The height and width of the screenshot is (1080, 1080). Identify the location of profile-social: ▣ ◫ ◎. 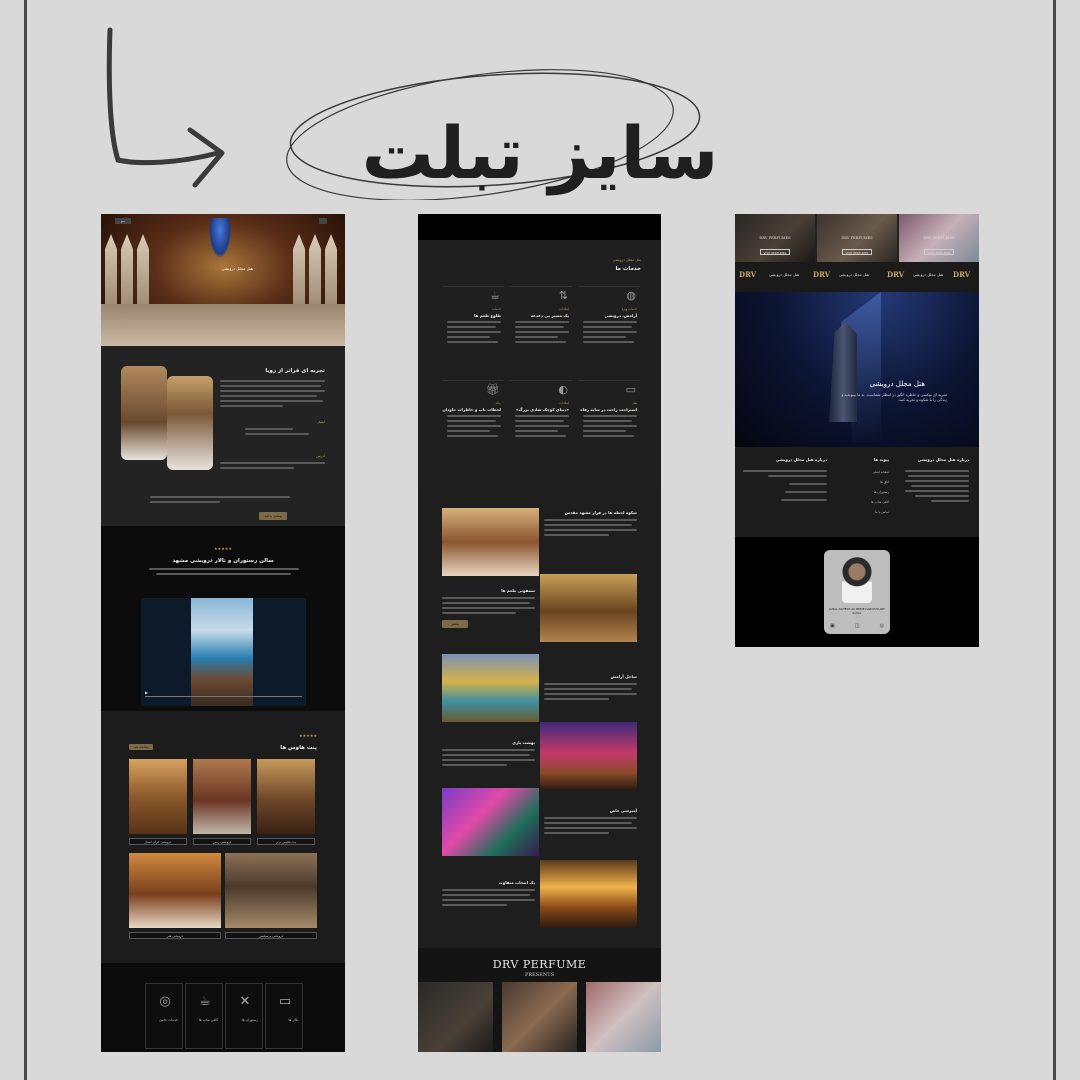
(857, 626).